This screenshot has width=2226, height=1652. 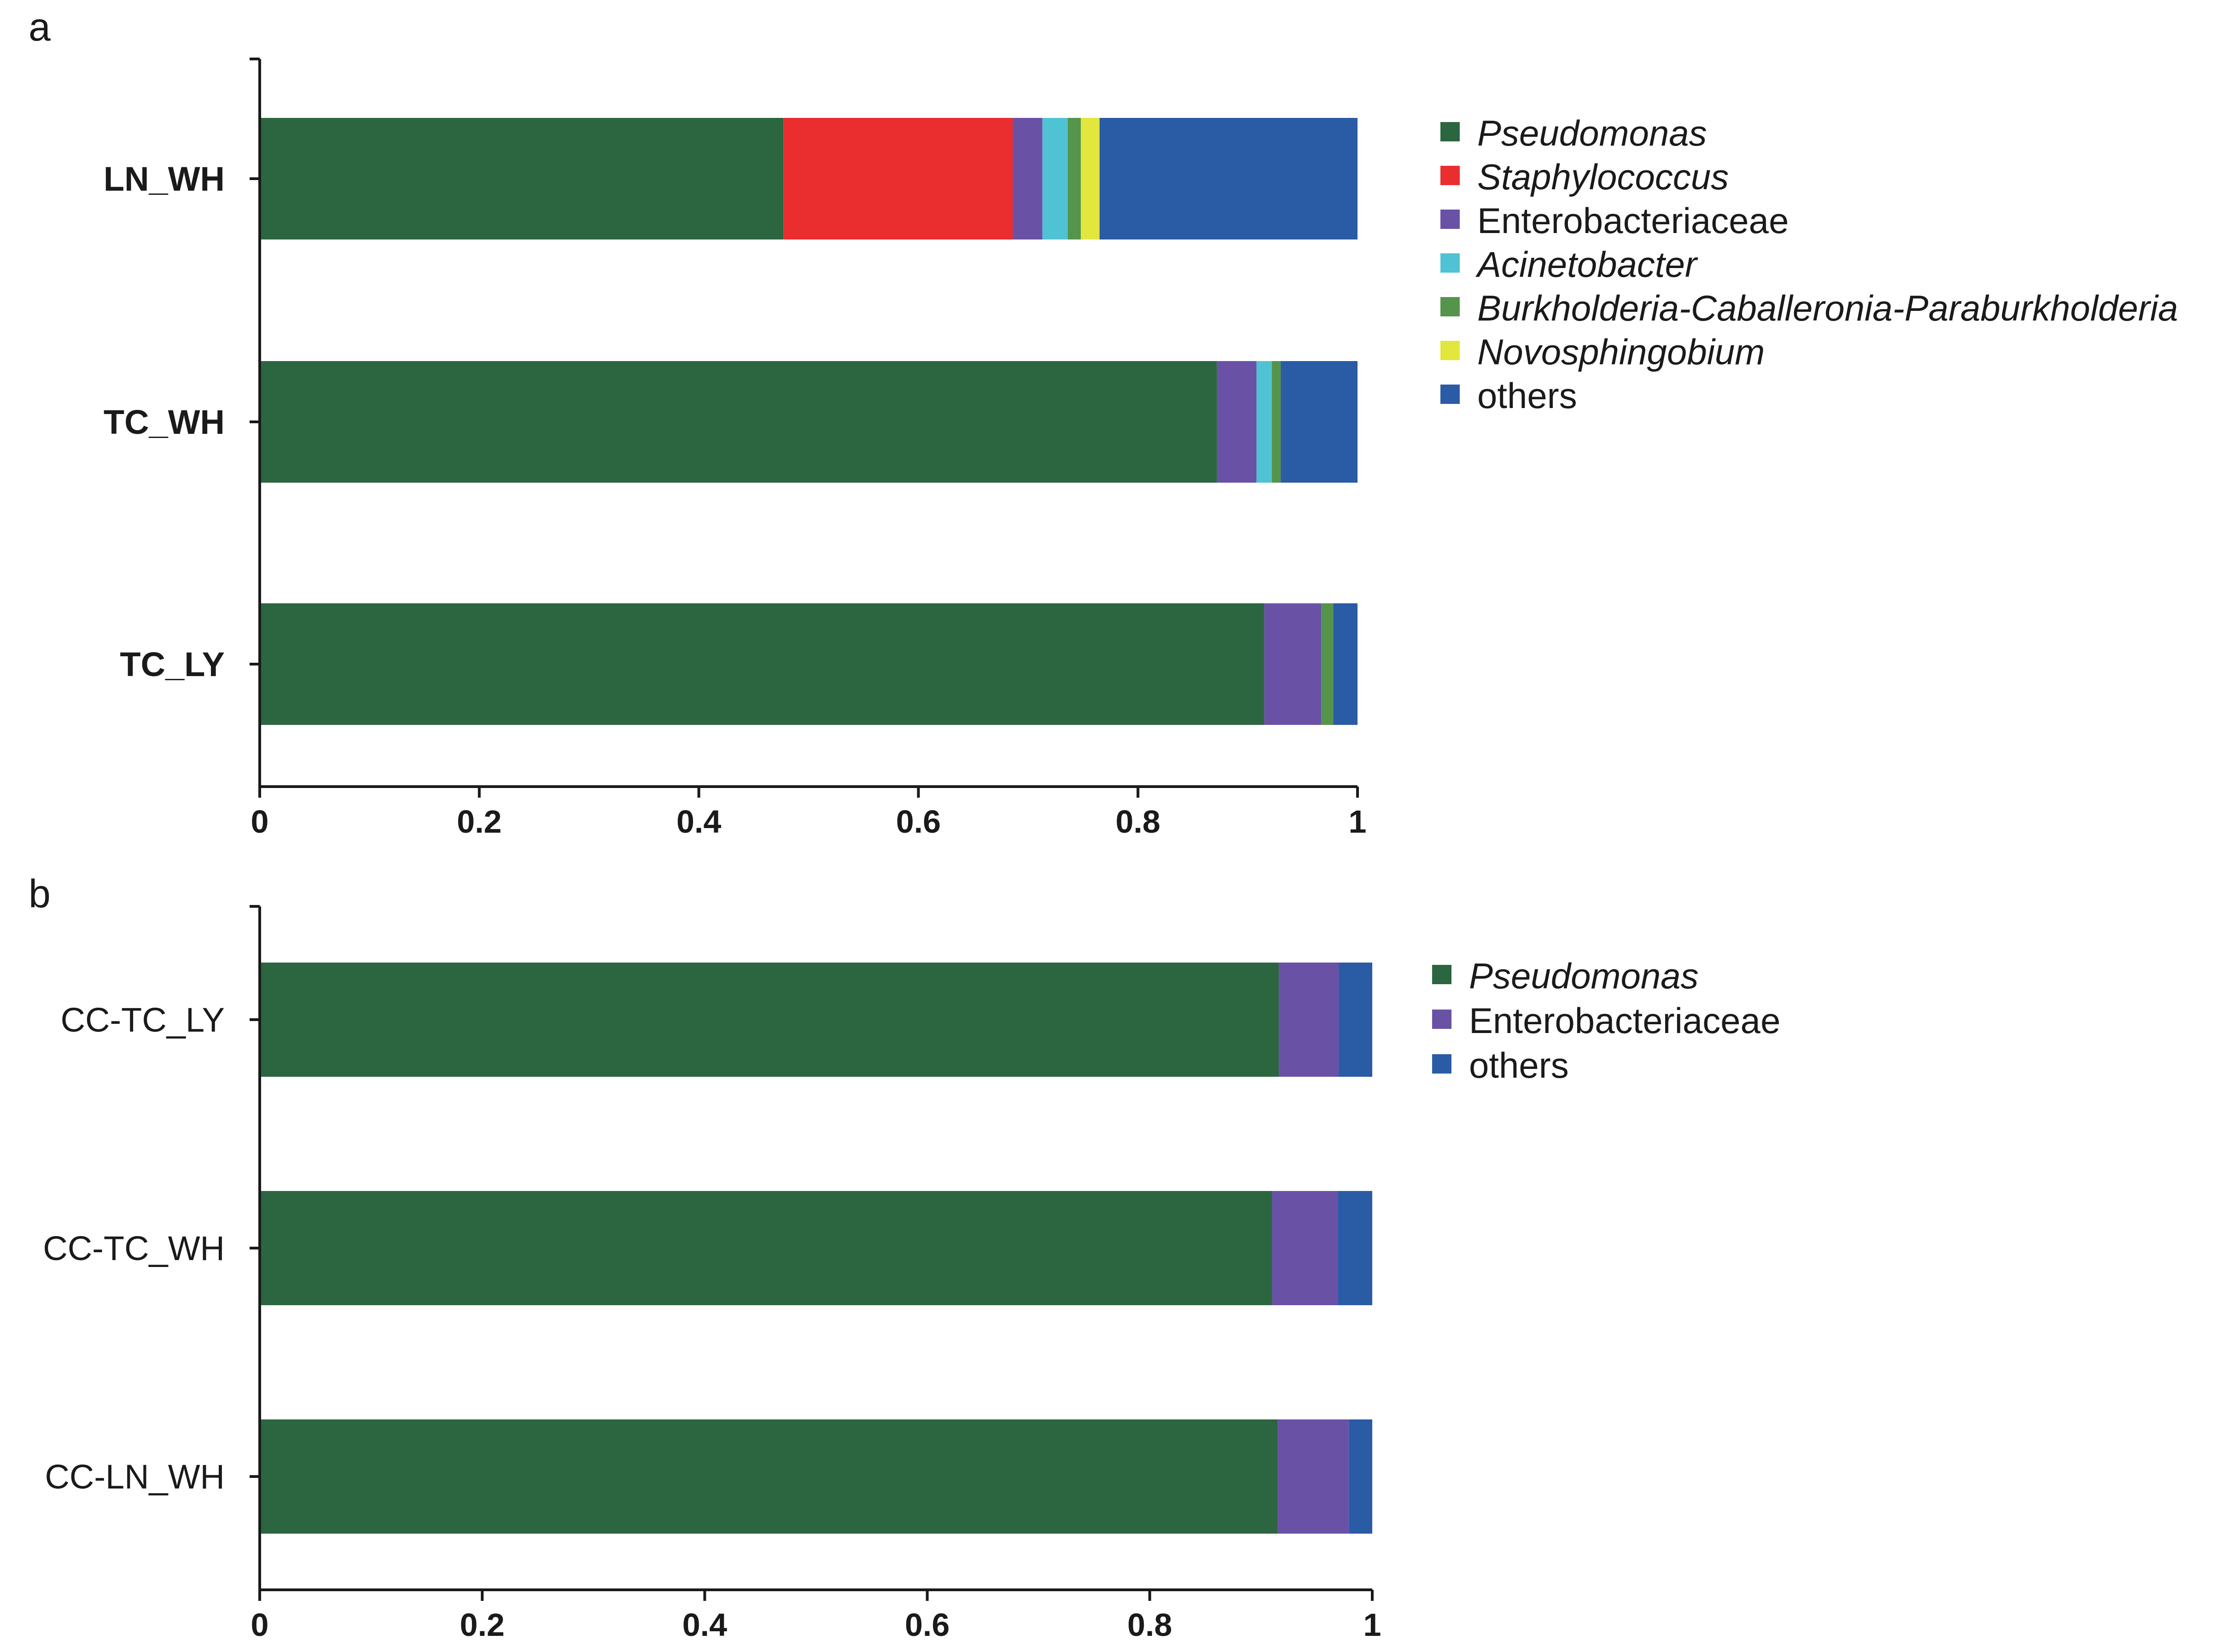 What do you see at coordinates (1586, 264) in the screenshot?
I see `legend-label-acinetobacter: Acinetobacter` at bounding box center [1586, 264].